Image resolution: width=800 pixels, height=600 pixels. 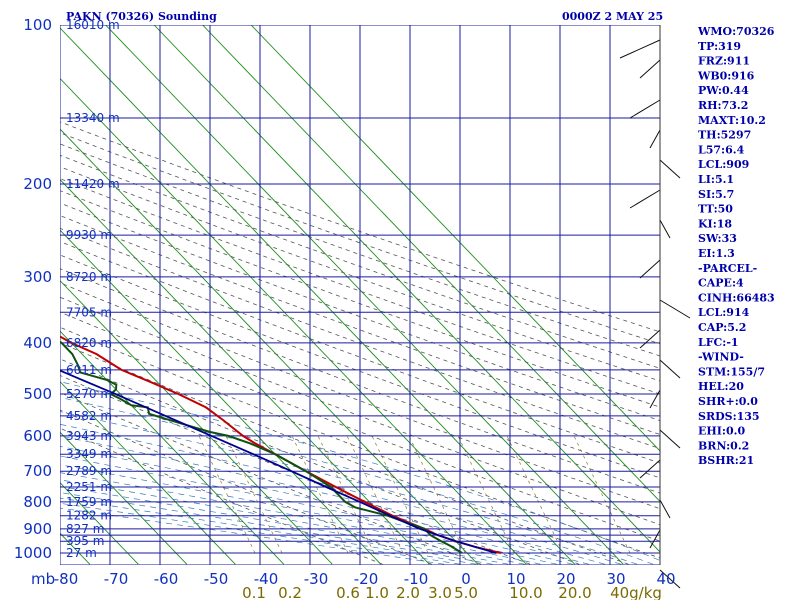 What do you see at coordinates (81, 553) in the screenshot?
I see `height-label: 27 m` at bounding box center [81, 553].